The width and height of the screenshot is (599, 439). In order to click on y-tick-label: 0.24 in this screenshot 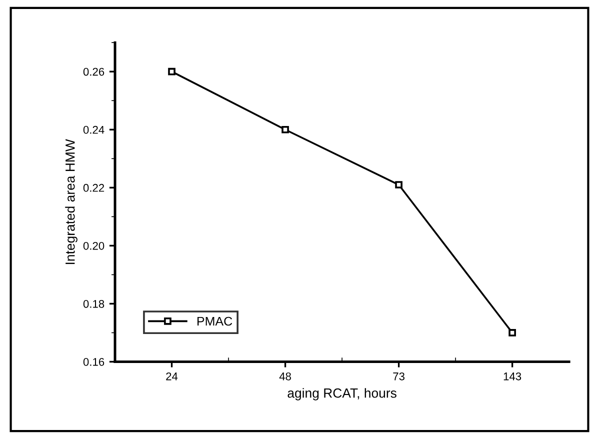, I will do `click(93, 130)`.